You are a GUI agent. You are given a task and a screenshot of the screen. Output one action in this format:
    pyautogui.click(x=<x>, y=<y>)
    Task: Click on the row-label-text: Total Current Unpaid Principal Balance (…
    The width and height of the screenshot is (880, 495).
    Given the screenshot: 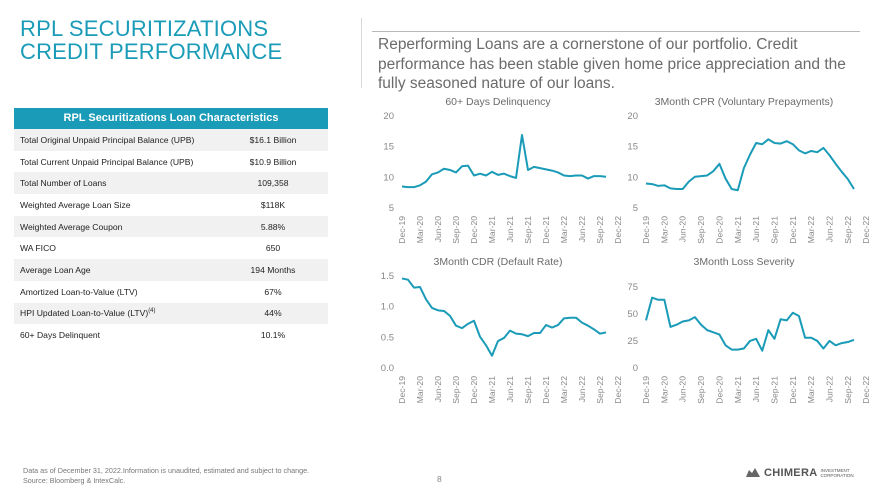 What is the action you would take?
    pyautogui.click(x=107, y=161)
    